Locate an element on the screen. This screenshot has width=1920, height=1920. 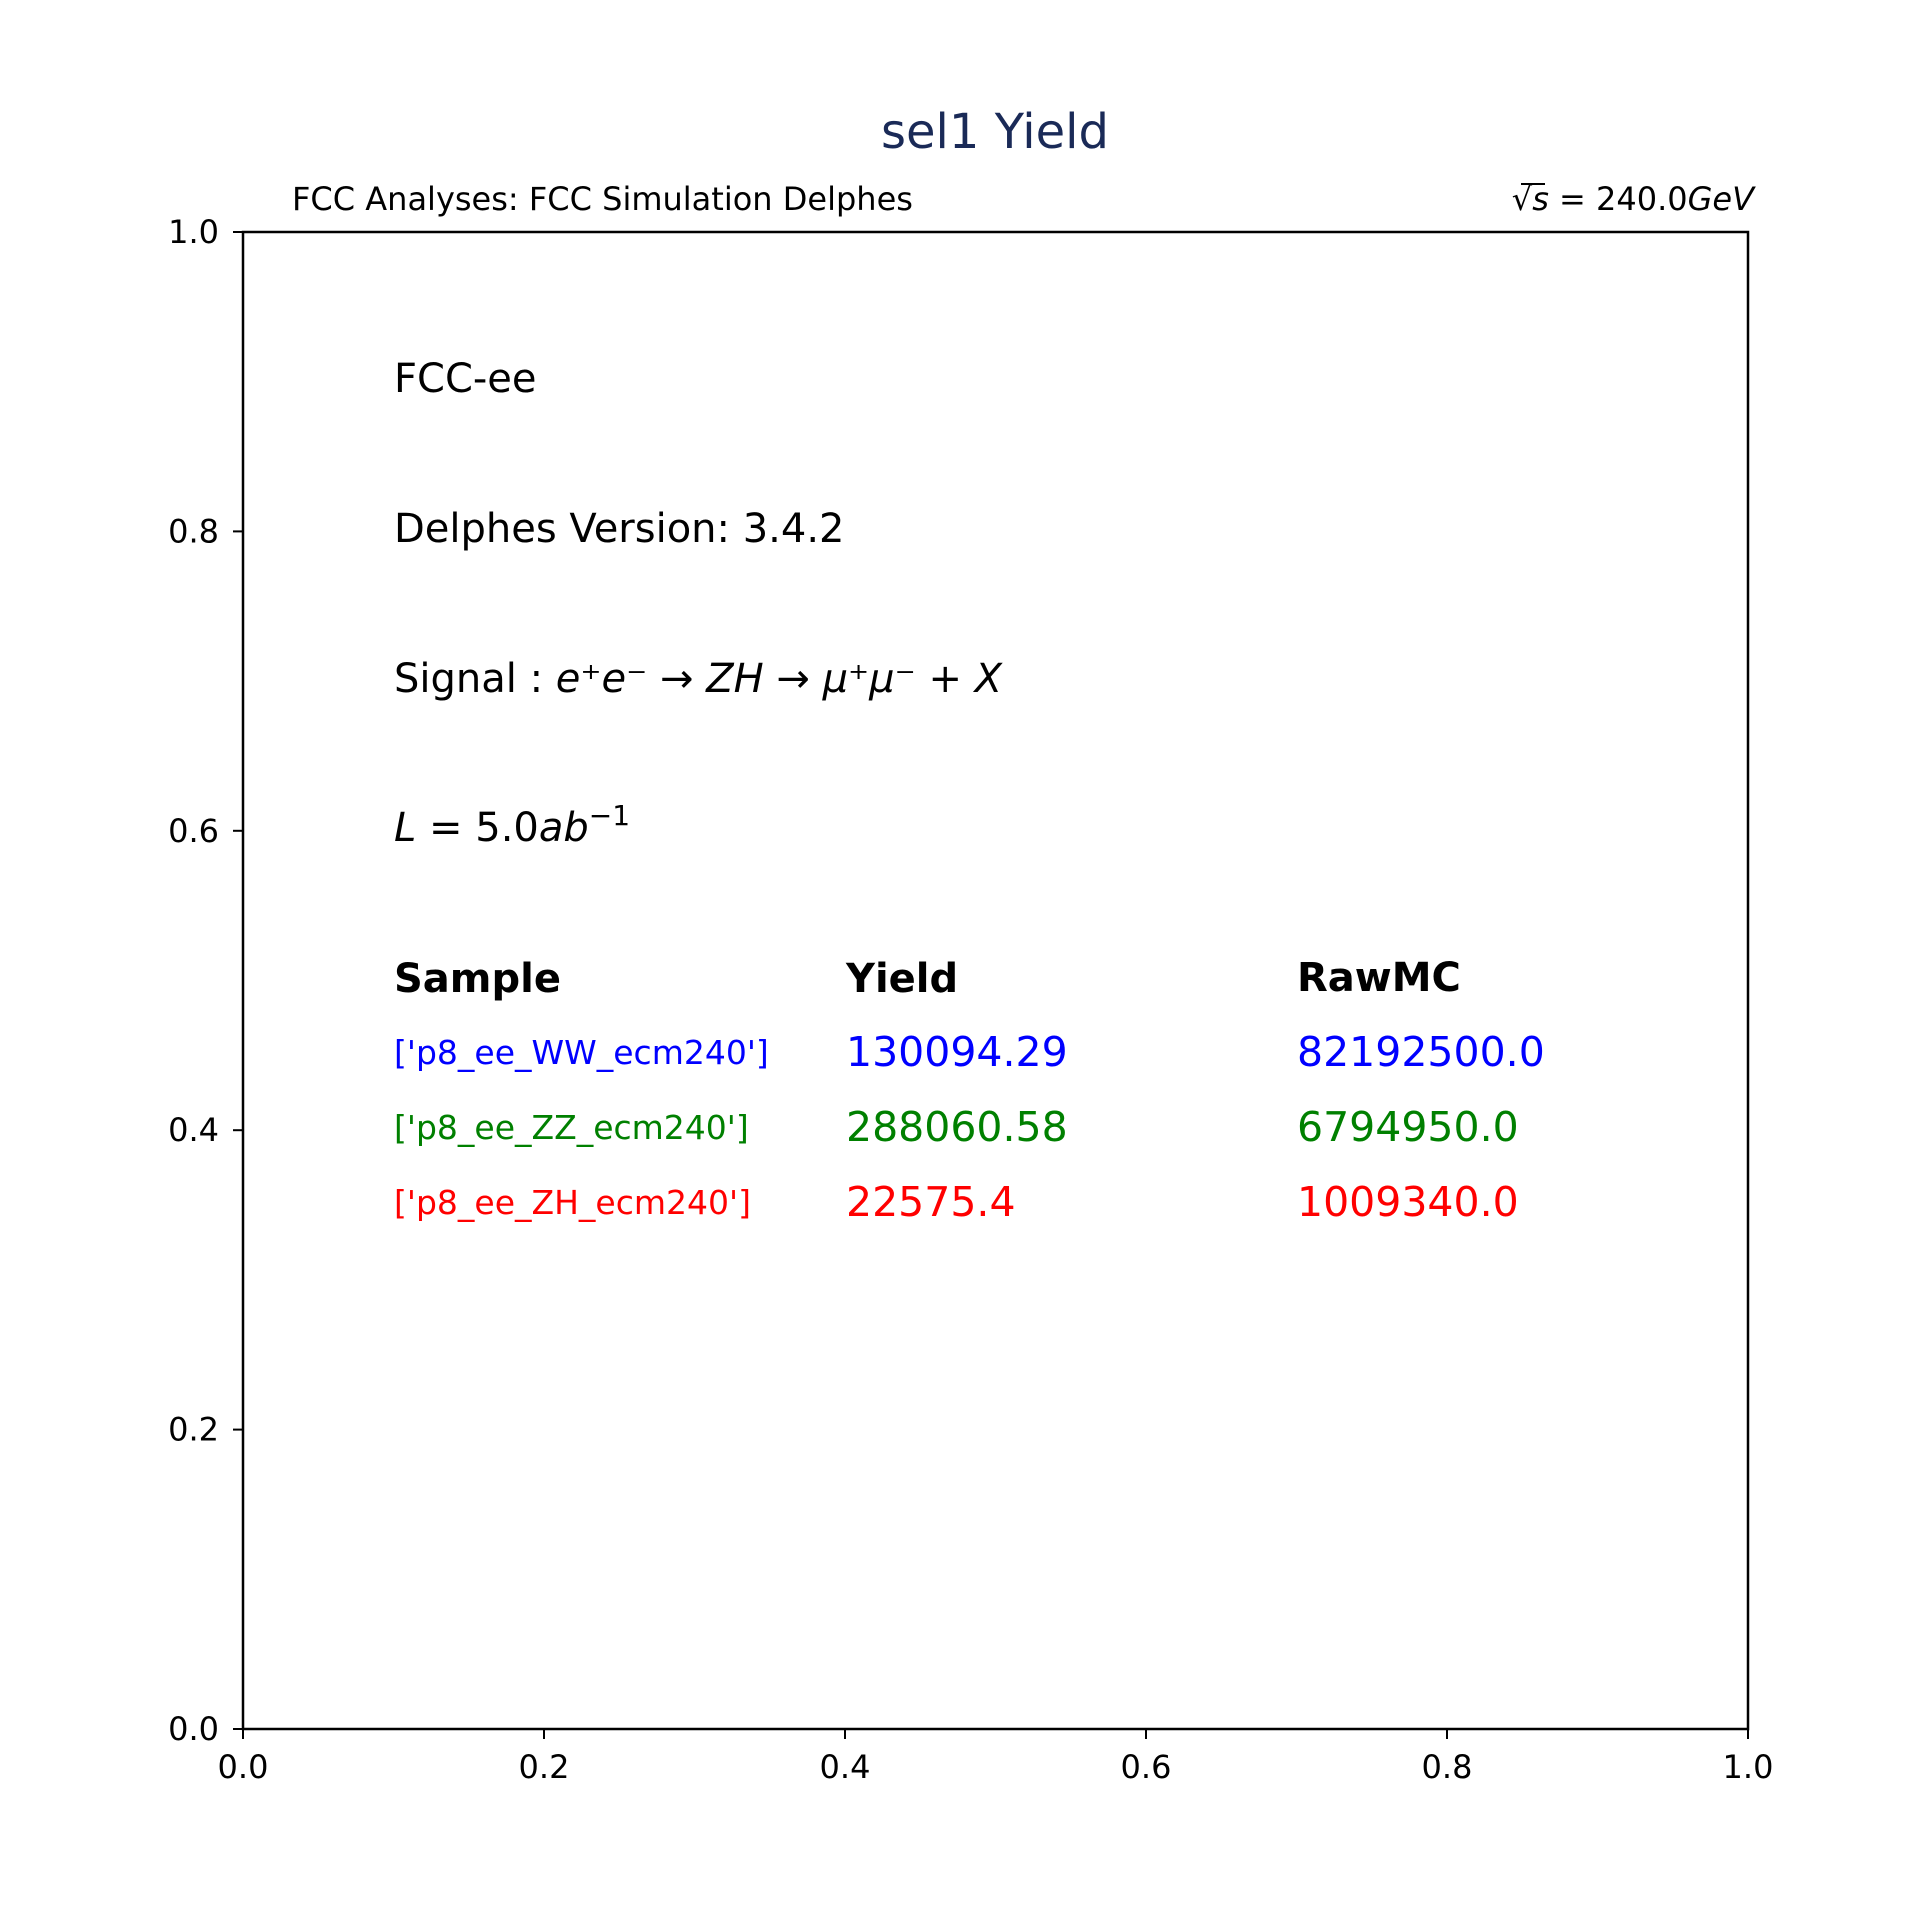
yield-value-cell: 130094.29 is located at coordinates (957, 1052).